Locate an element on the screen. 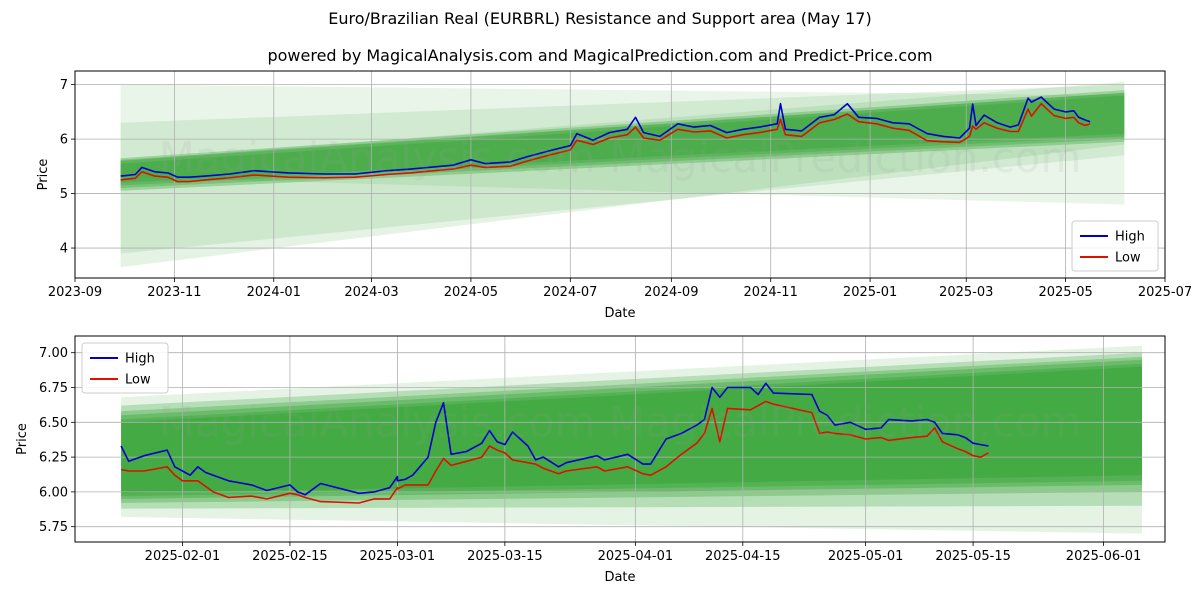 The width and height of the screenshot is (1200, 600). y-tick-label: 6.75 is located at coordinates (53, 388).